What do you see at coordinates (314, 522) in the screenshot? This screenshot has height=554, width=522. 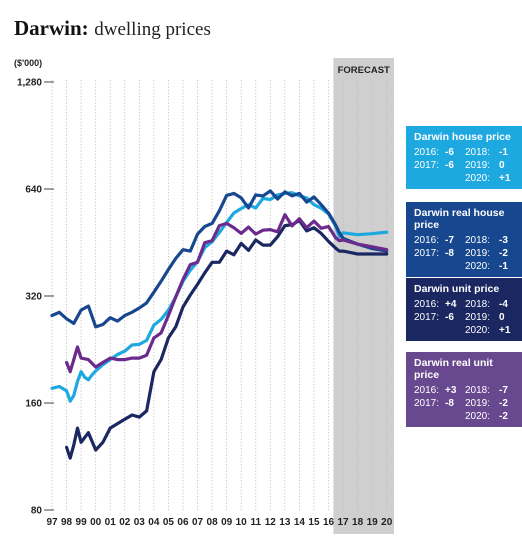 I see `x-tick-label: 15` at bounding box center [314, 522].